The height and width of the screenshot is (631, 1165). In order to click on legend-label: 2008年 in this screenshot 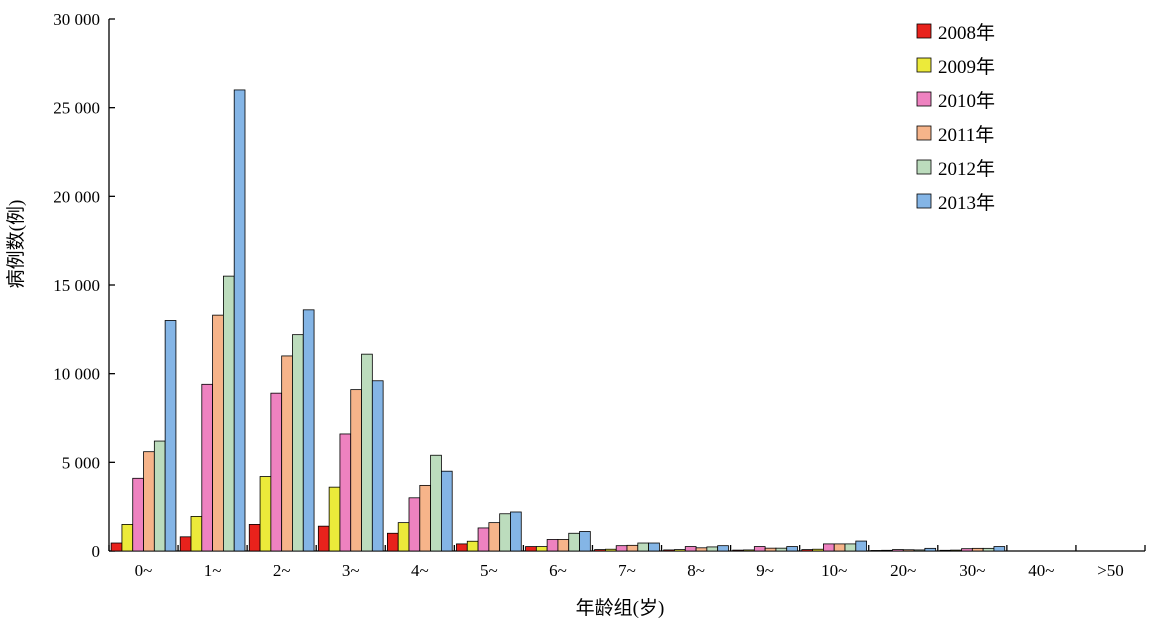, I will do `click(966, 33)`.